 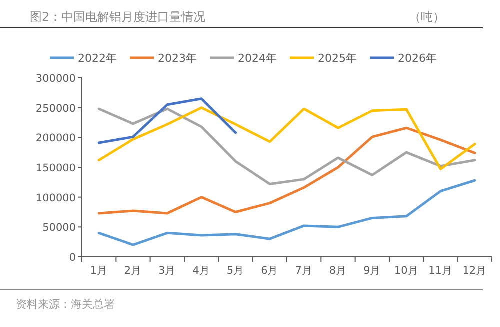 What do you see at coordinates (406, 271) in the screenshot?
I see `x-tick-label: 10月` at bounding box center [406, 271].